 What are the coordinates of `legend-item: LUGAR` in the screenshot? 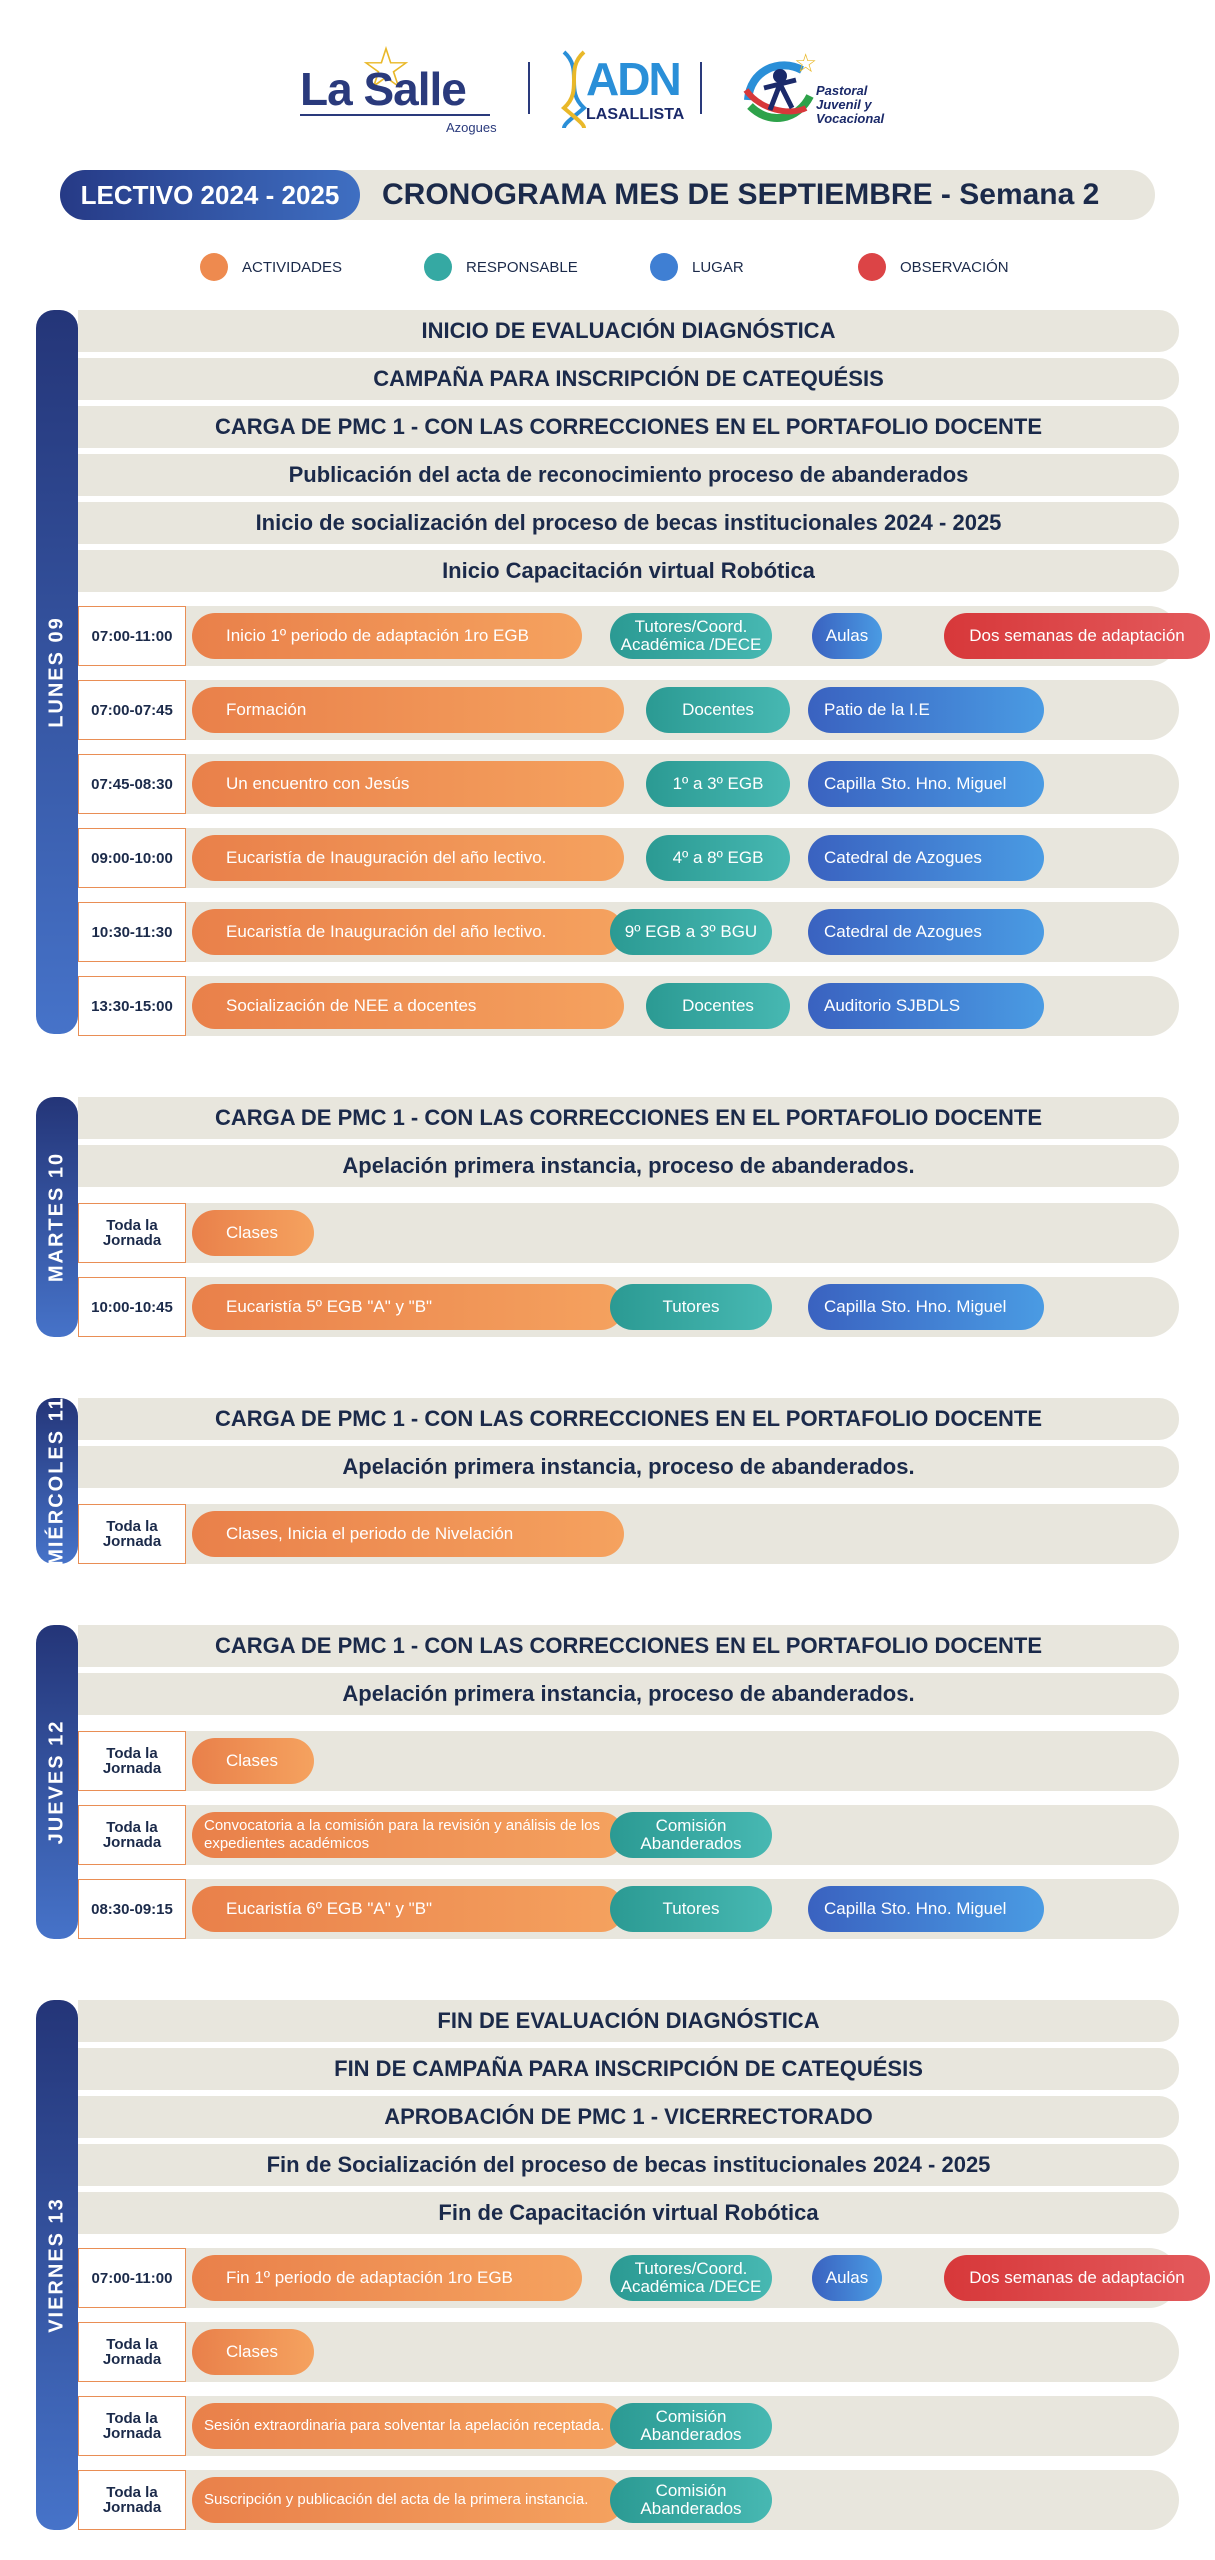 It's located at (697, 267).